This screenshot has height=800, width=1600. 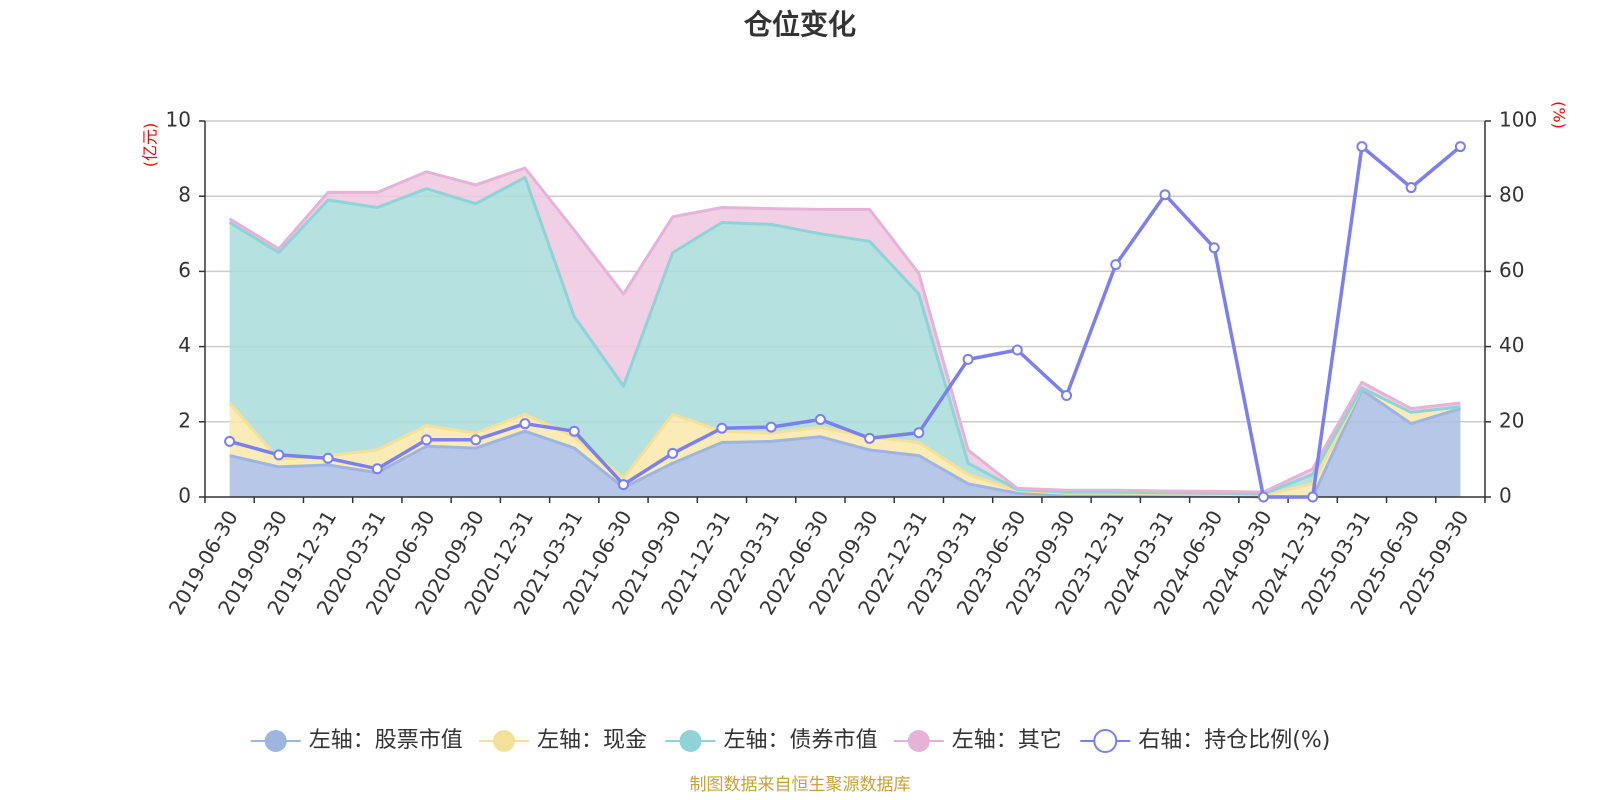 I want to click on legend-item: 左轴：现金, so click(x=563, y=740).